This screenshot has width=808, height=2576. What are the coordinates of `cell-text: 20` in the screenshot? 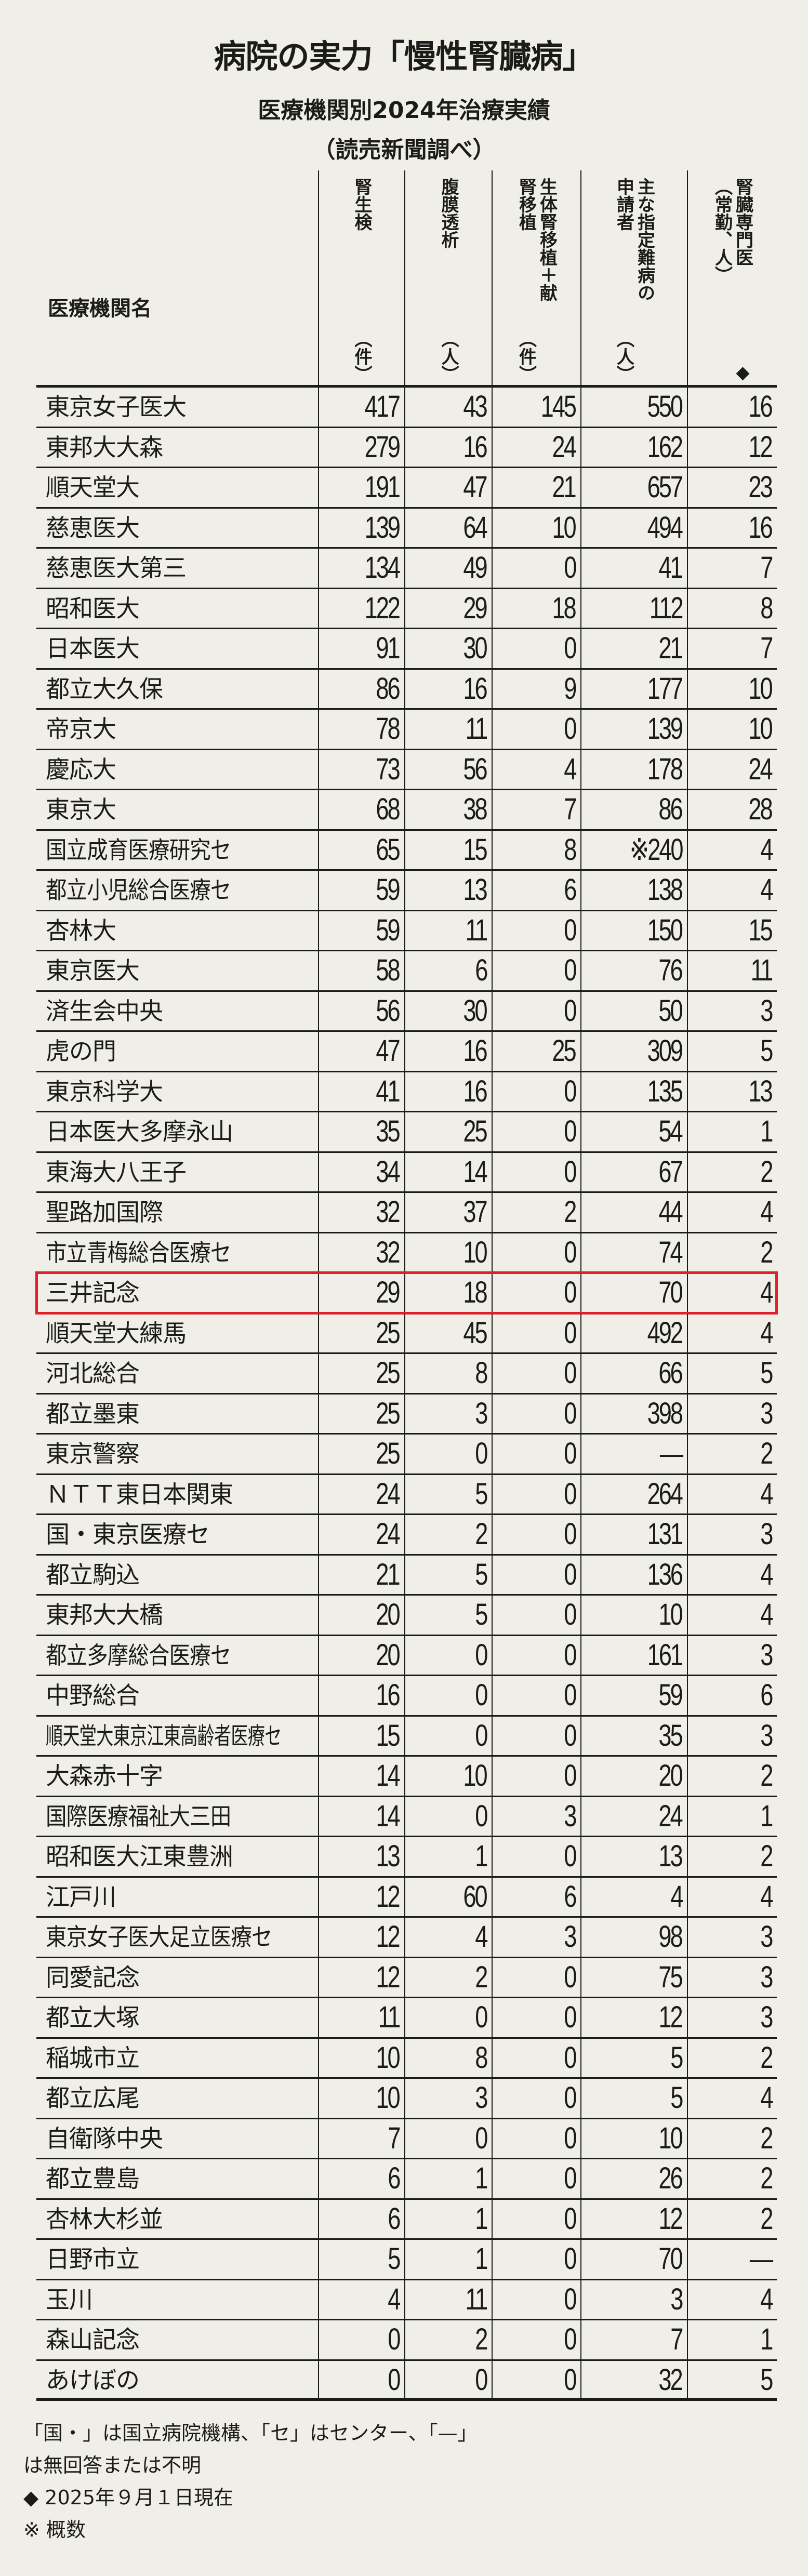 It's located at (388, 1615).